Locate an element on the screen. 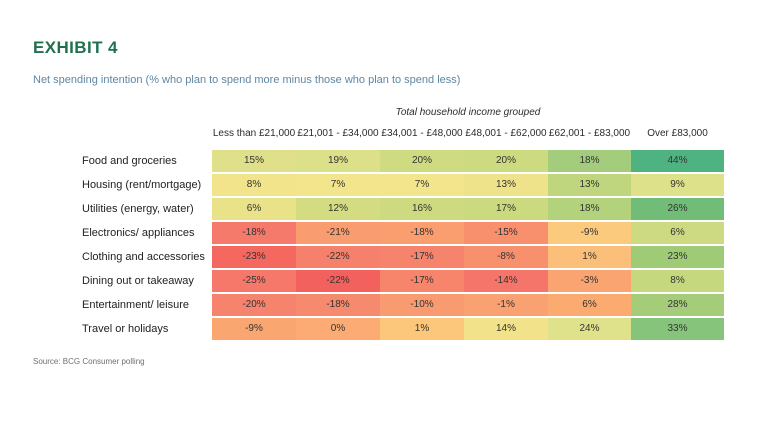  column-header: £62,001 - £83,000 is located at coordinates (589, 133).